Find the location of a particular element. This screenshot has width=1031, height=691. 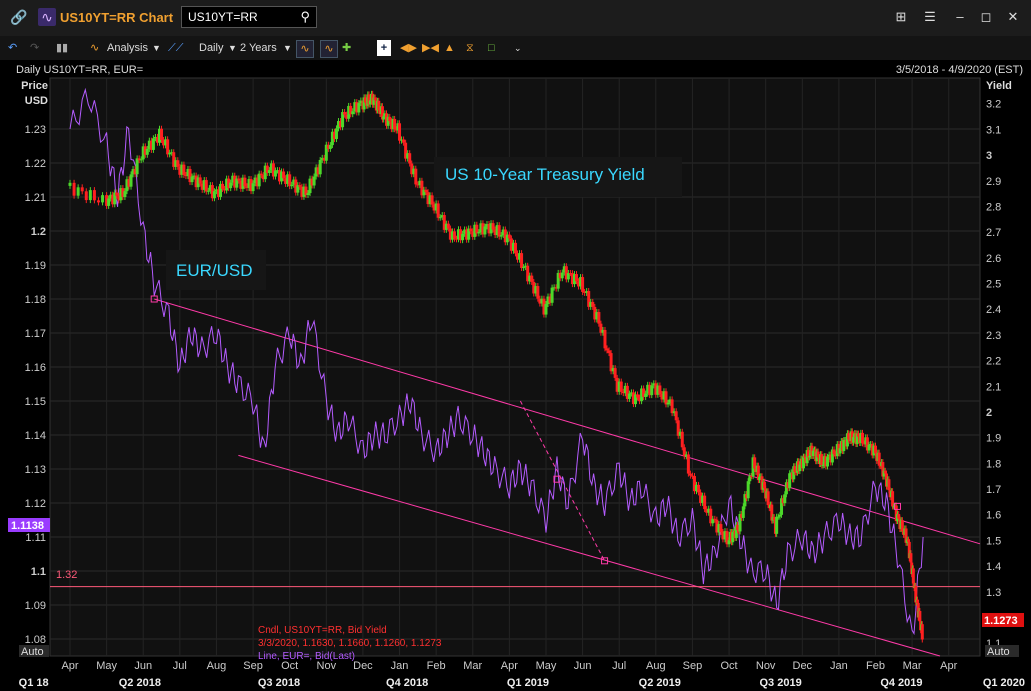

left-tick-label-3: 1.11 is located at coordinates (35, 538).